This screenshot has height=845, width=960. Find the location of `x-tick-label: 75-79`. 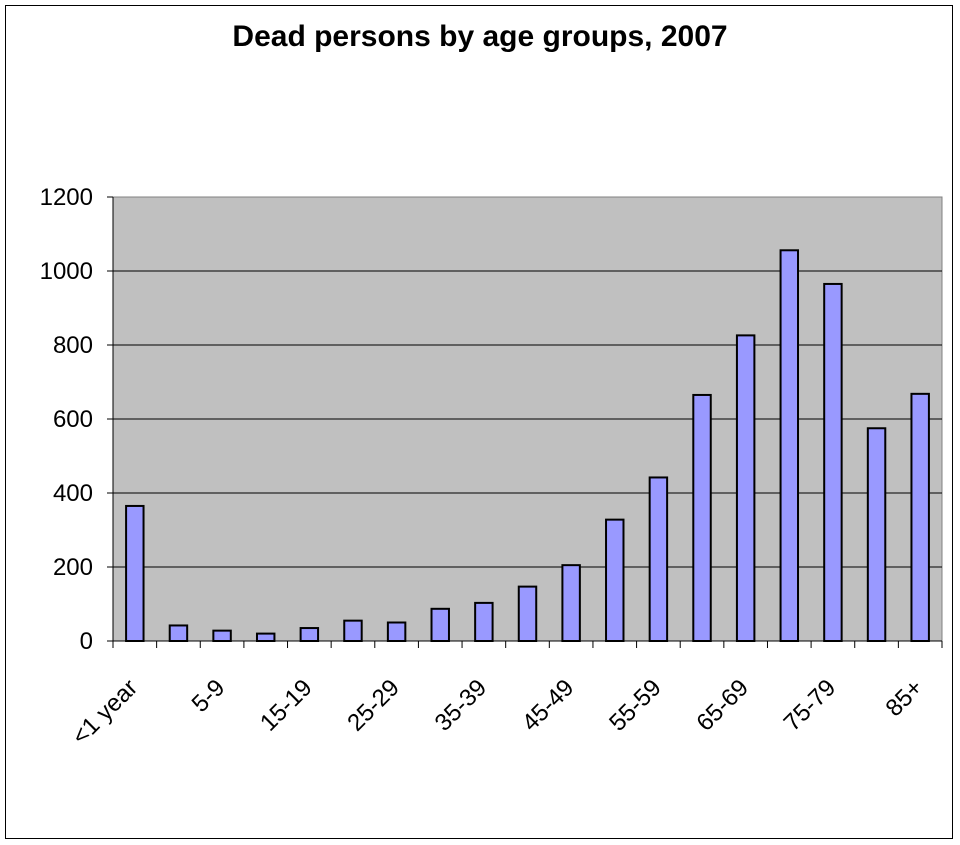

x-tick-label: 75-79 is located at coordinates (810, 705).